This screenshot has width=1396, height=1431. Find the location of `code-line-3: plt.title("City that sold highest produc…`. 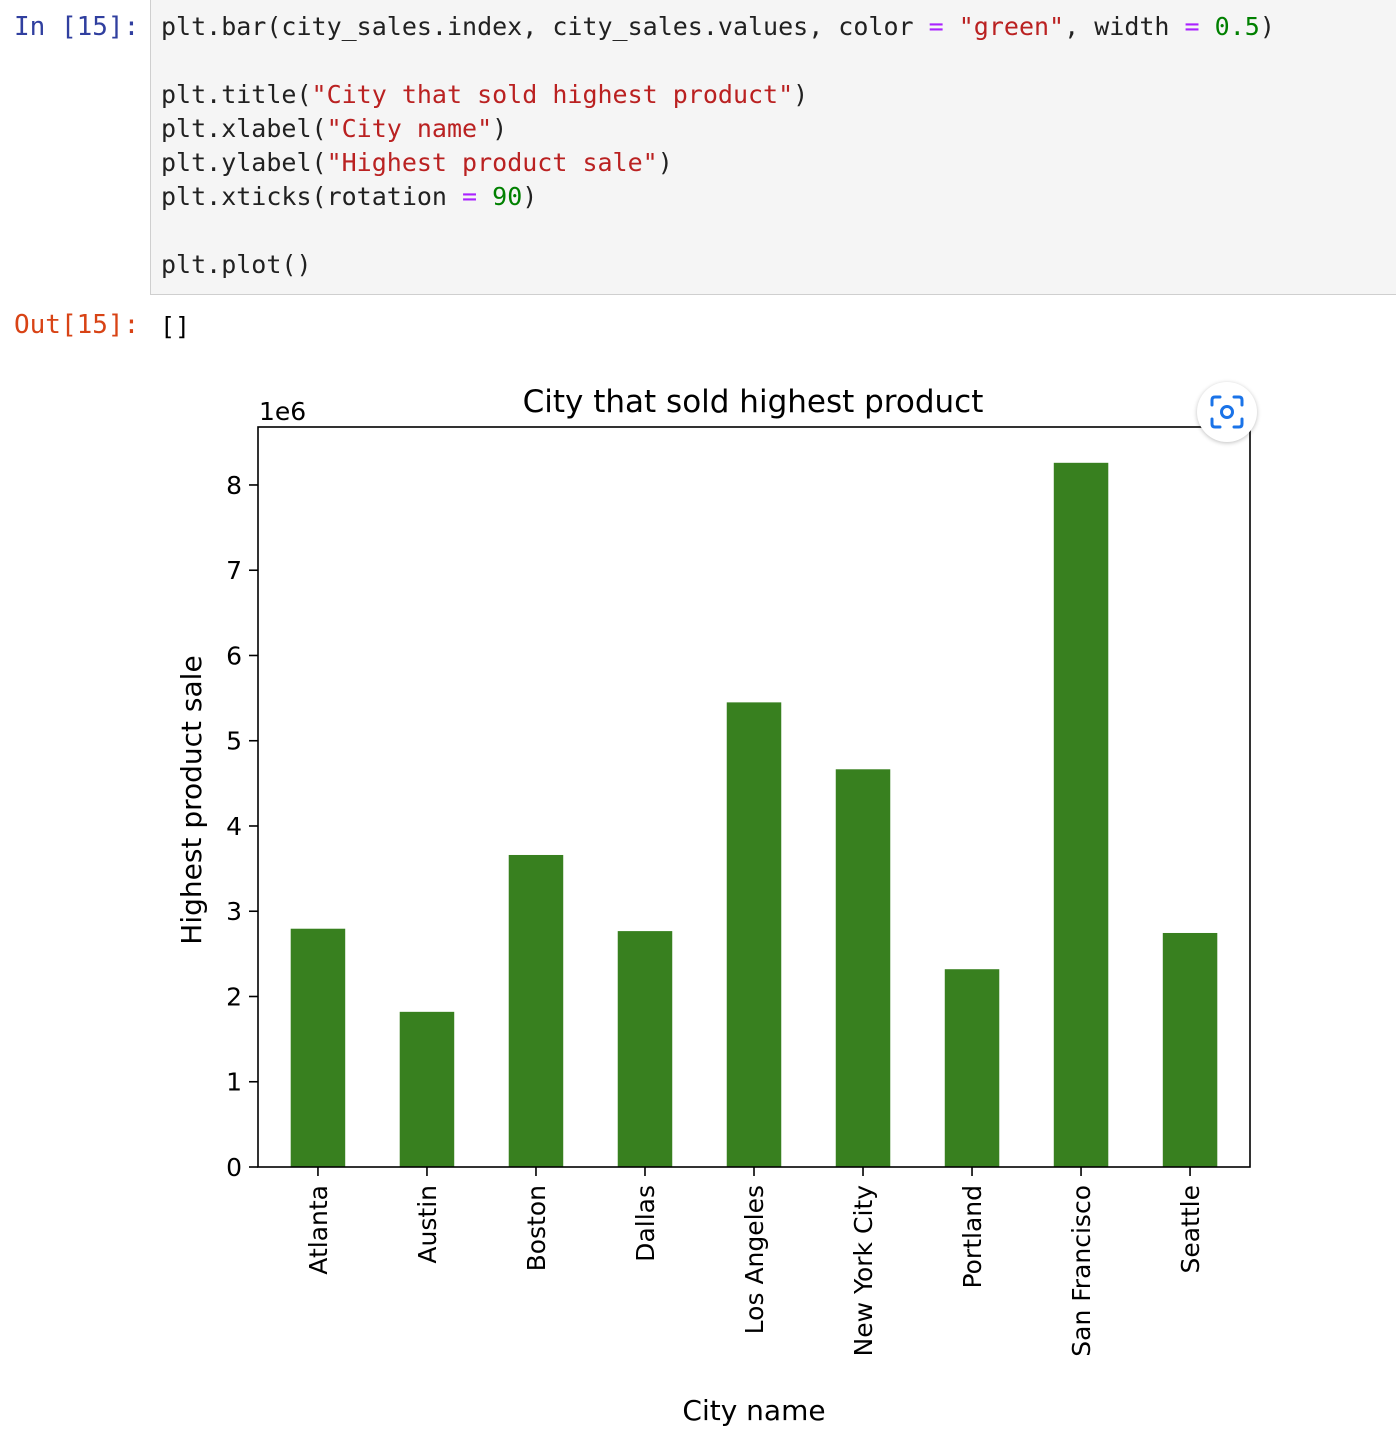

code-line-3: plt.title("City that sold highest produc… is located at coordinates (484, 94).